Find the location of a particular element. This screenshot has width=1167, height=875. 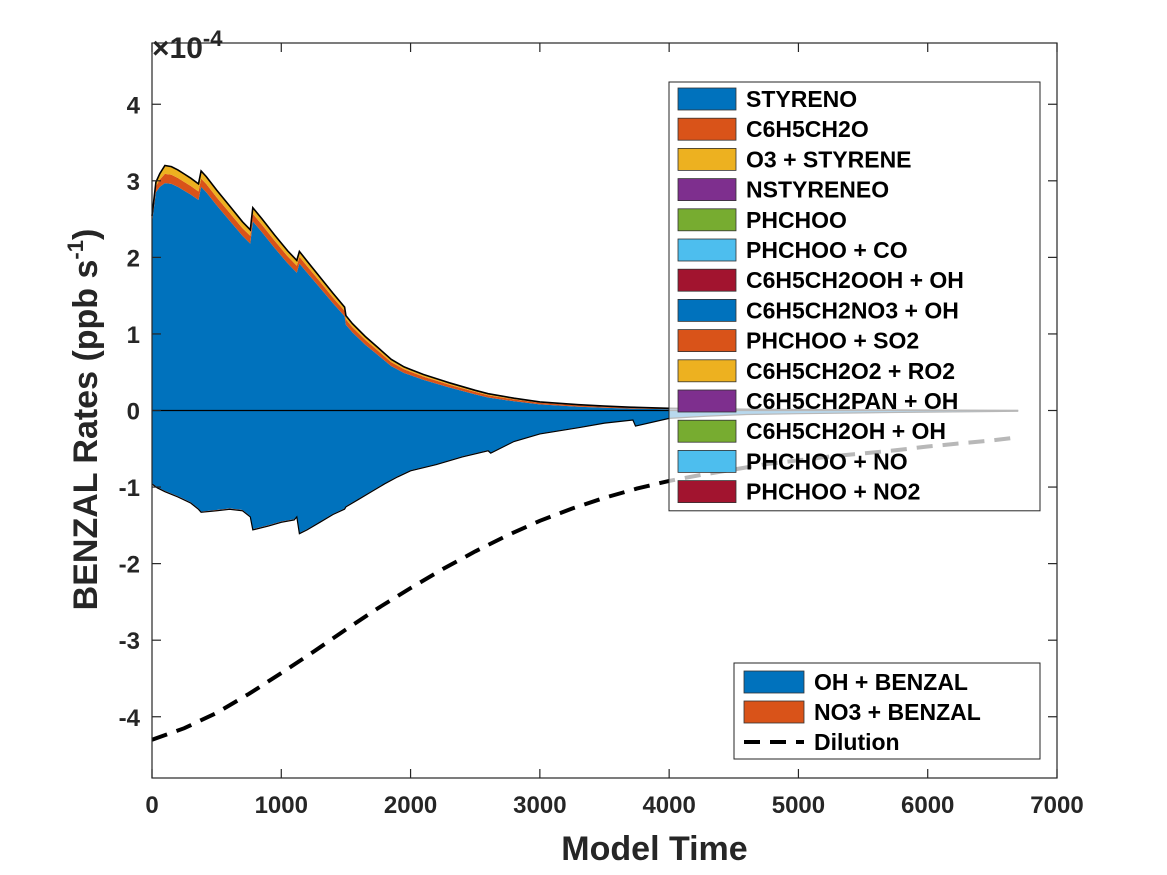

y-axis-title: BENZAL Rates (ppb s-1) is located at coordinates (84, 420).